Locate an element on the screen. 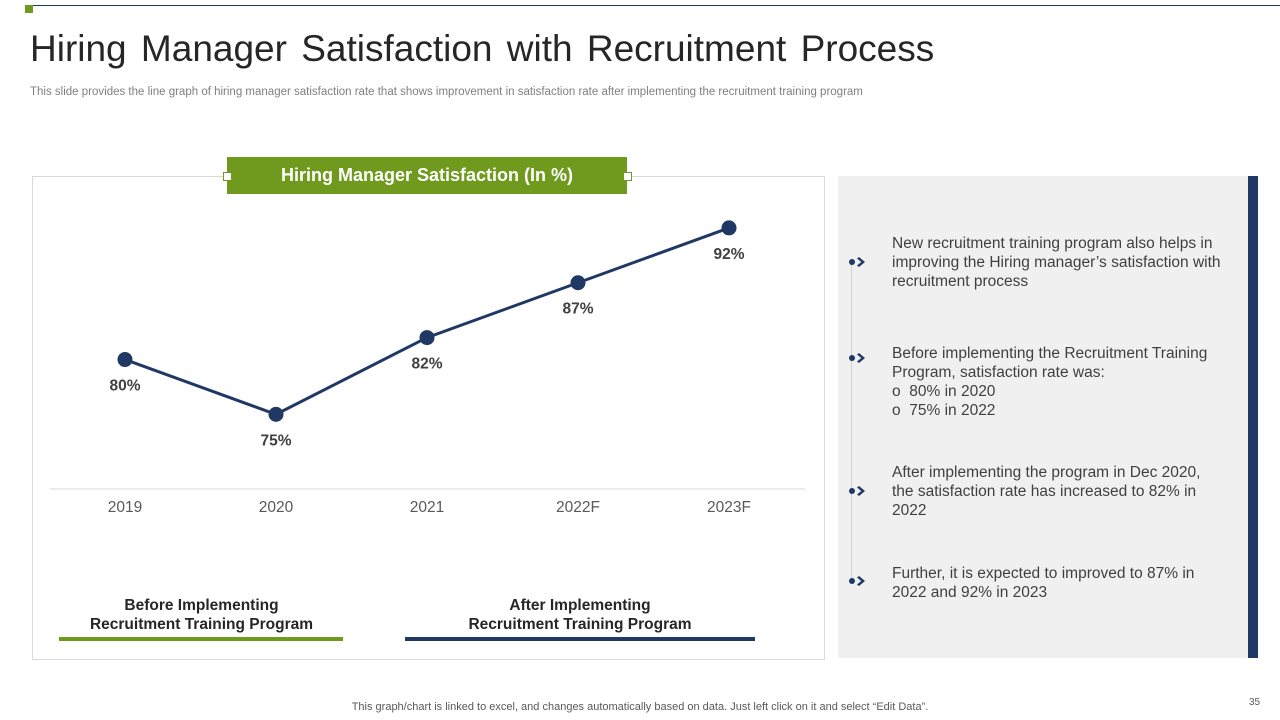 Image resolution: width=1280 pixels, height=720 pixels. legend-after-line1: After Implementing is located at coordinates (580, 605).